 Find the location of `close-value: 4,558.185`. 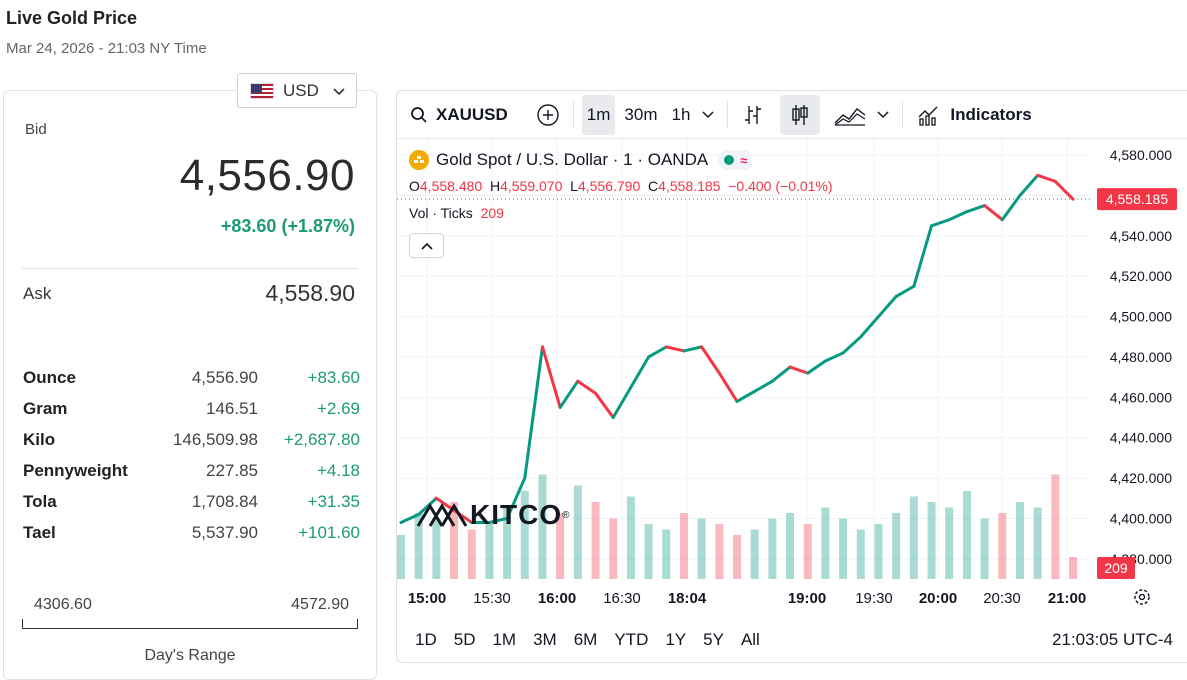

close-value: 4,558.185 is located at coordinates (689, 186).